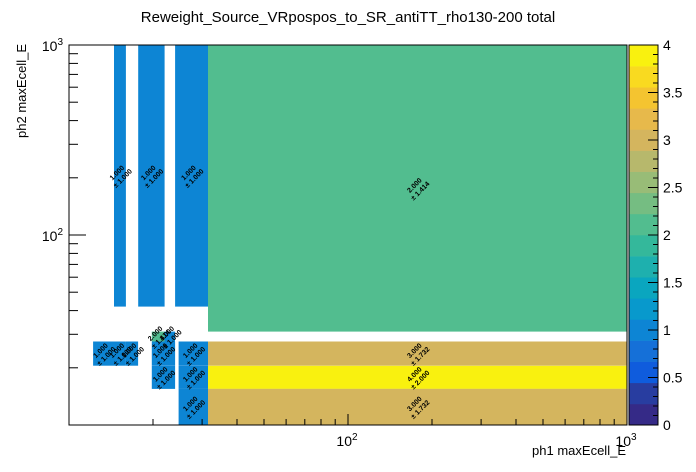  I want to click on colorbar-tick-label: 1, so click(667, 330).